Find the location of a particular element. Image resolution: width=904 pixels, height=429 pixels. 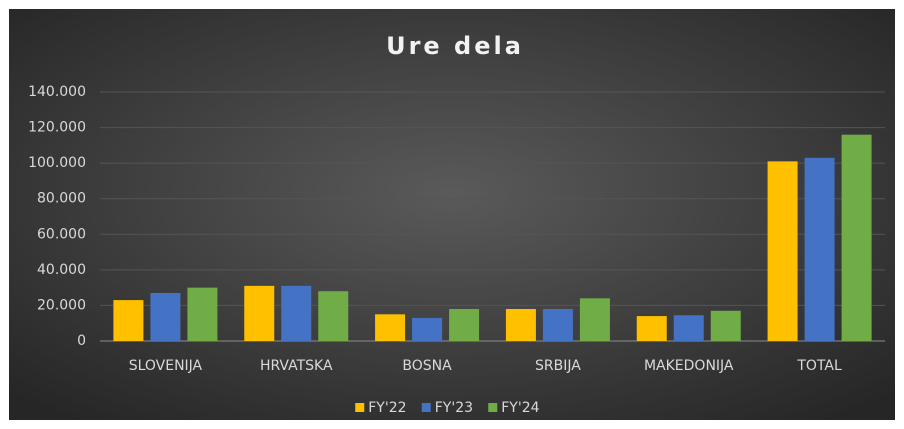

x-tick-label: MAKEDONIJA is located at coordinates (689, 366).